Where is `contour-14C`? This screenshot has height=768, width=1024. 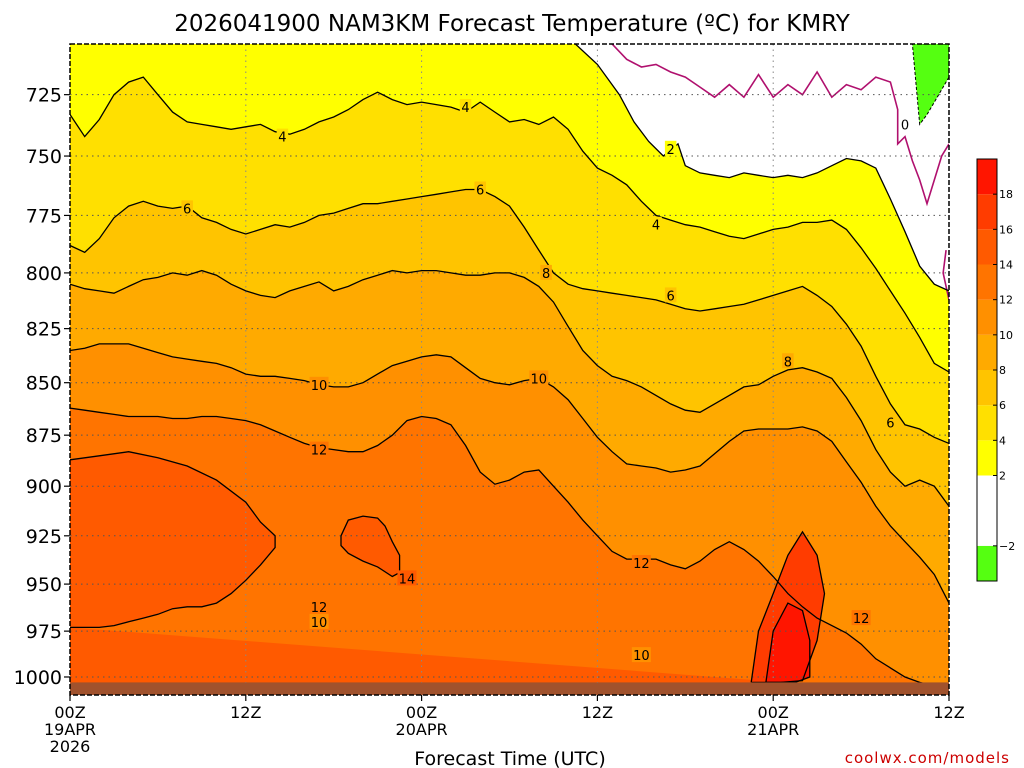 contour-14C is located at coordinates (370, 546).